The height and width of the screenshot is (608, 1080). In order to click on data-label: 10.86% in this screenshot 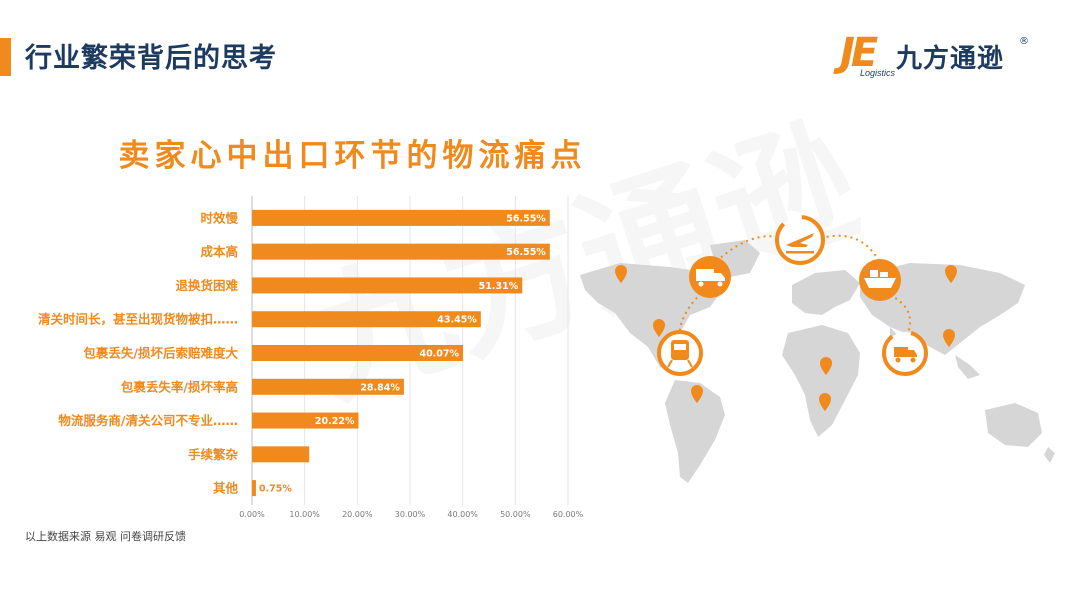, I will do `click(332, 455)`.